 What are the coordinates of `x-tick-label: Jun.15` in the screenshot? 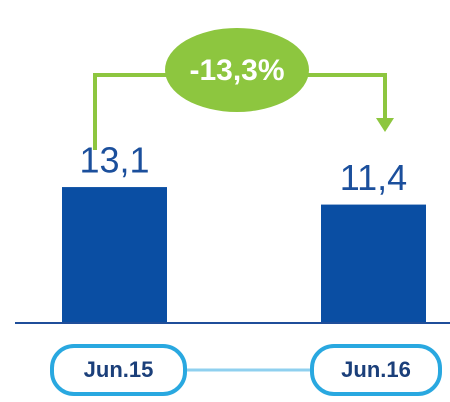 It's located at (119, 369).